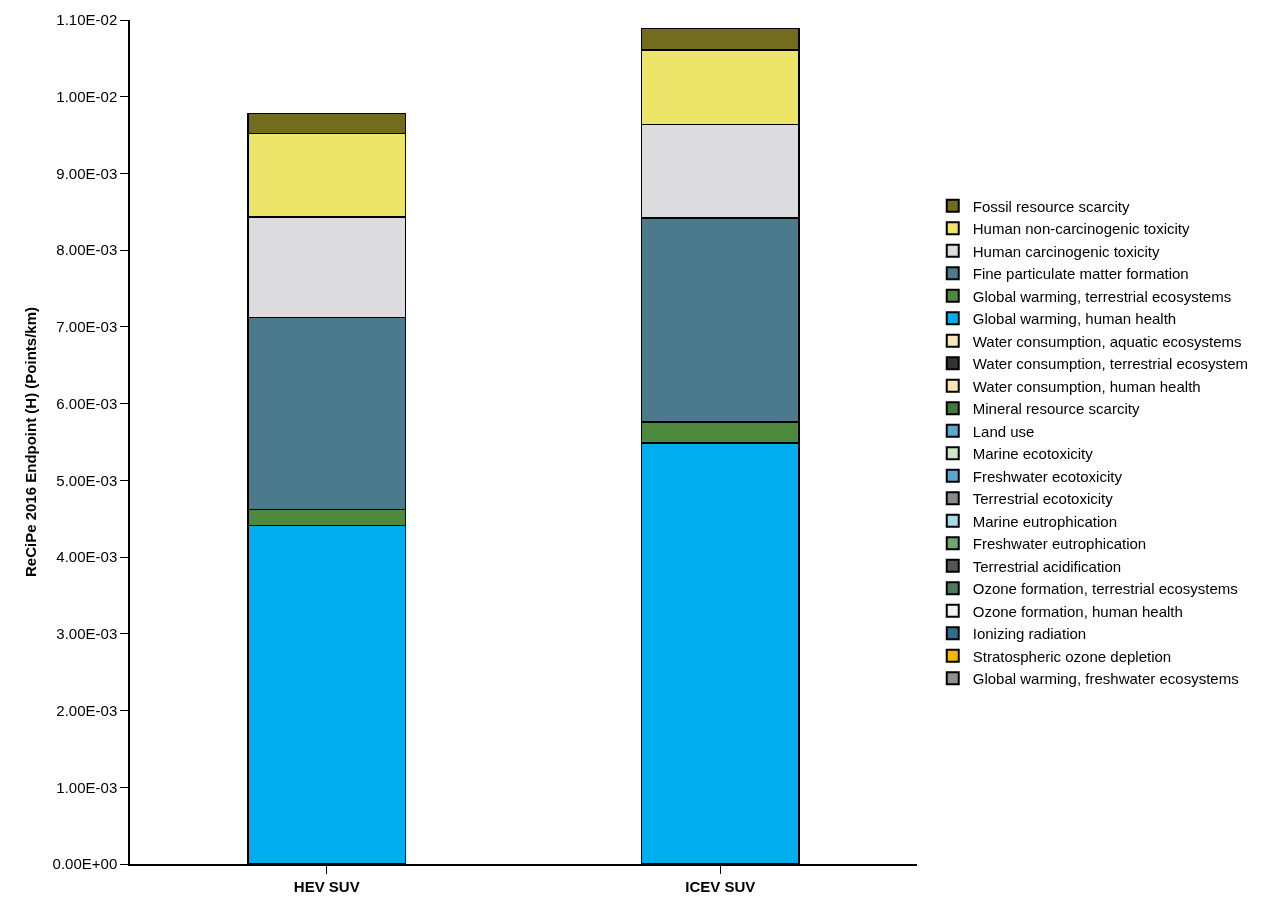 This screenshot has width=1266, height=914. What do you see at coordinates (1110, 364) in the screenshot?
I see `legend-label: Water consumption, terrestrial ecosystem` at bounding box center [1110, 364].